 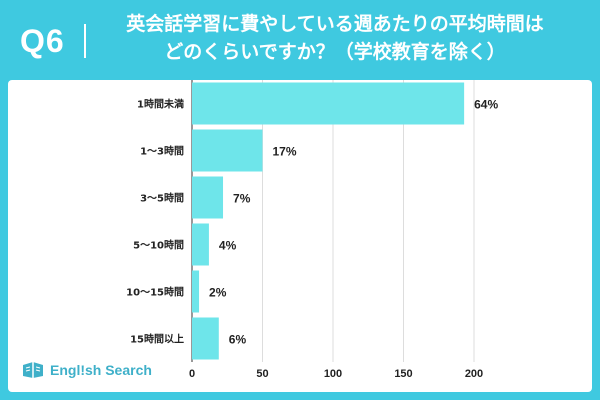 I want to click on x-tick-label: 0, so click(x=192, y=374).